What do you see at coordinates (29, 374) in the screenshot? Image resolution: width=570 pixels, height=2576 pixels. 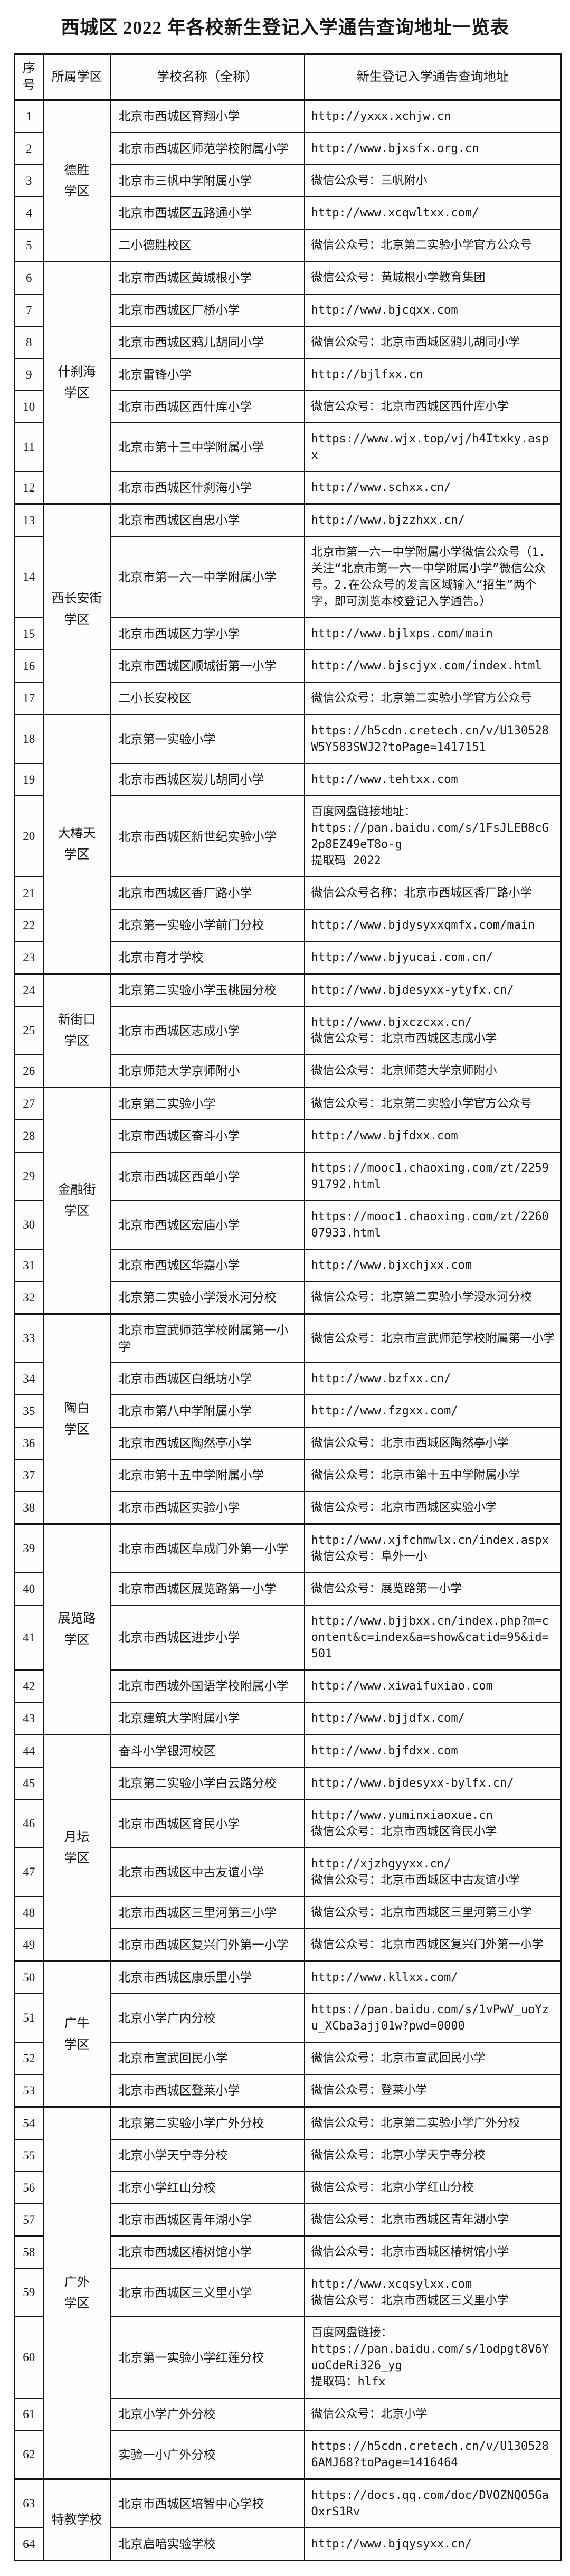 I see `row-index: 9` at bounding box center [29, 374].